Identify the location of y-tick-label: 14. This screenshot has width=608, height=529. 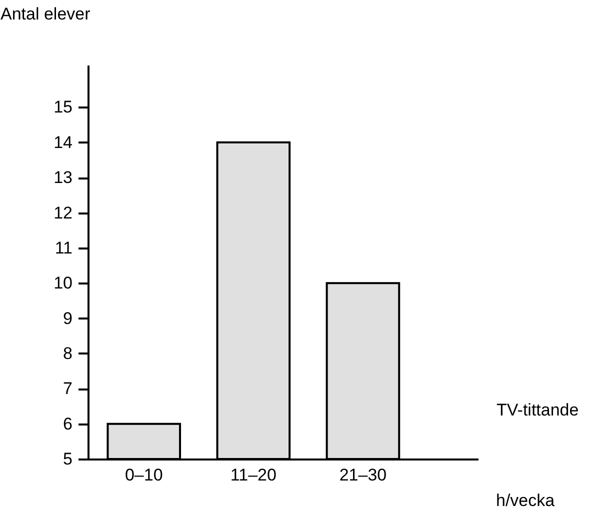
(63, 142).